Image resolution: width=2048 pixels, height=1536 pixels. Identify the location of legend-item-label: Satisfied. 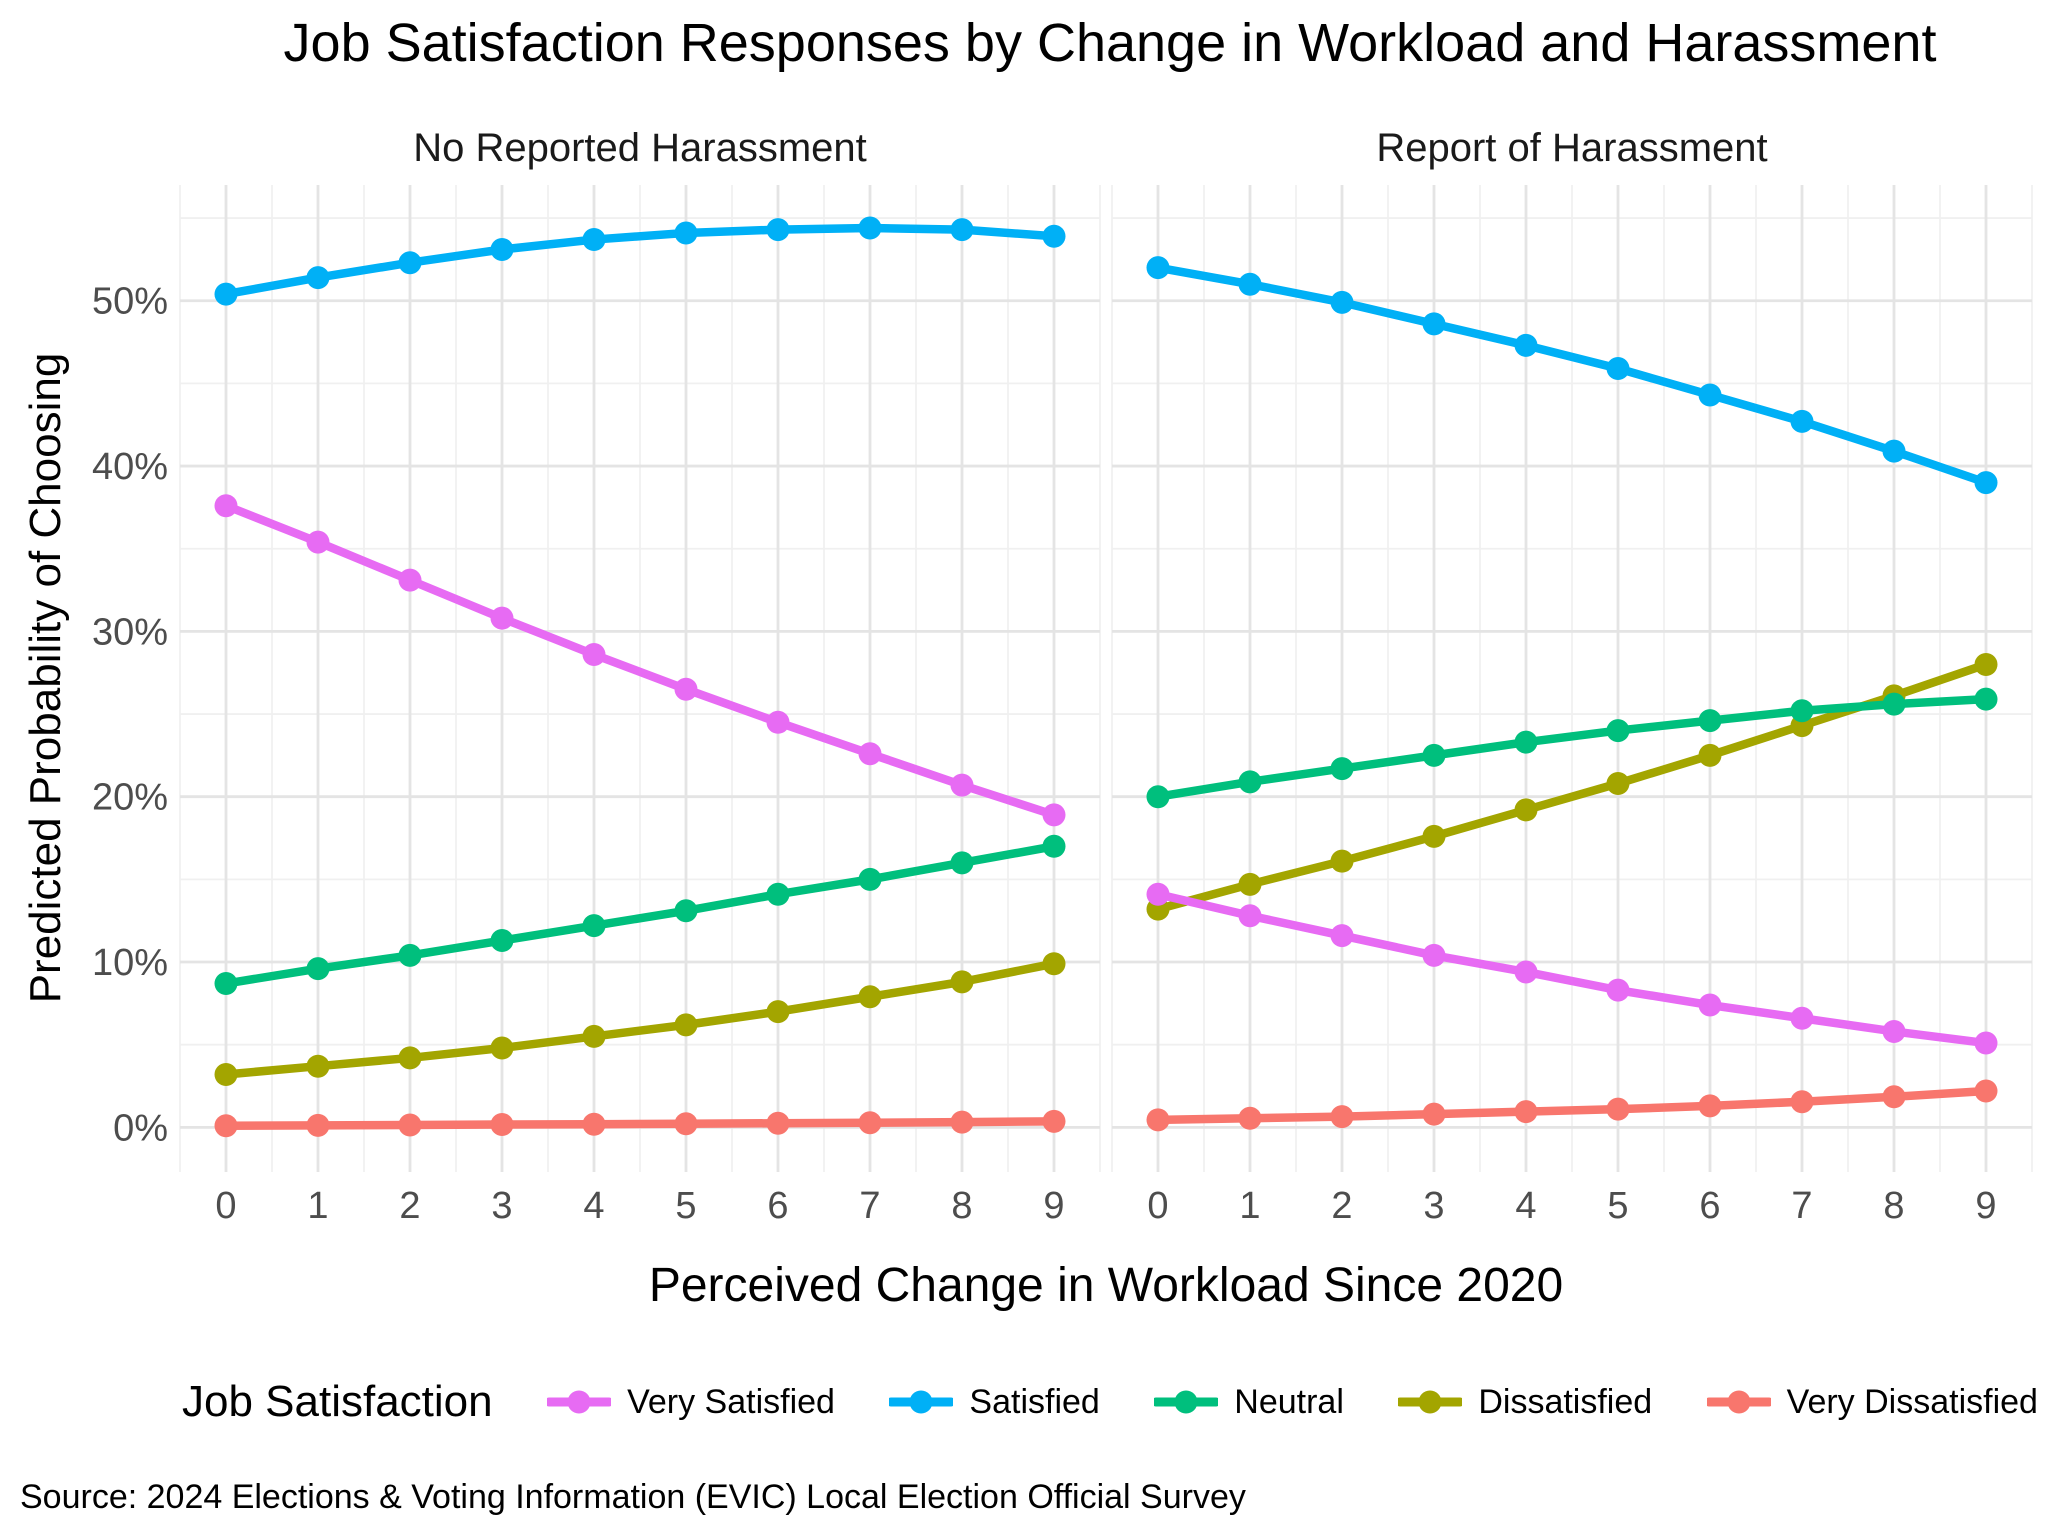
(1034, 1401).